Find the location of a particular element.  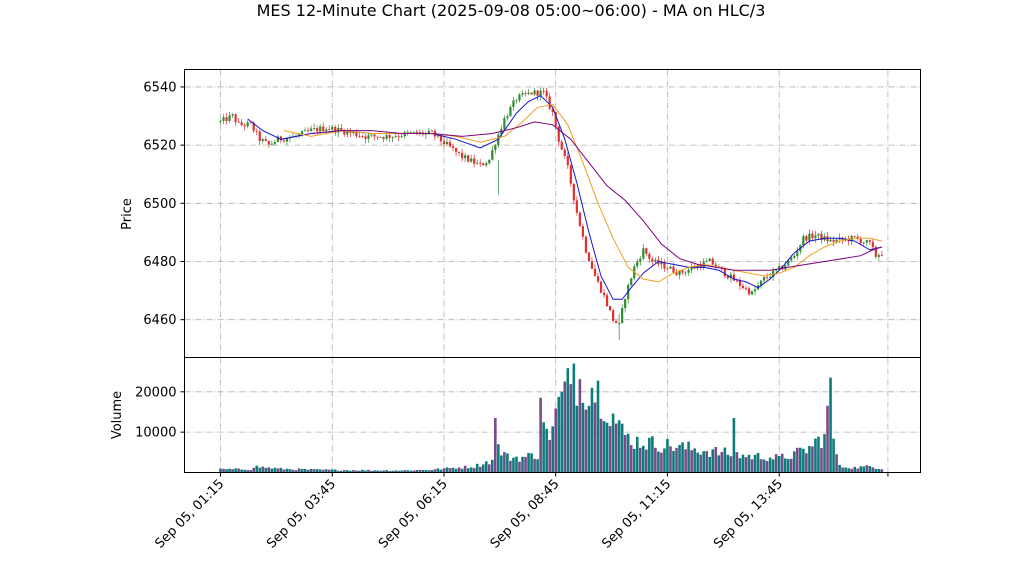

volume-y-ticks: 10000 20000 is located at coordinates (160, 413).